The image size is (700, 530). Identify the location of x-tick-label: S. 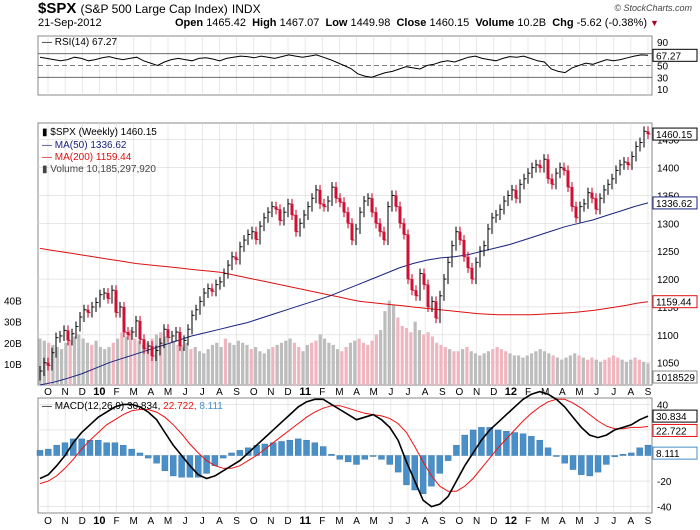
(648, 392).